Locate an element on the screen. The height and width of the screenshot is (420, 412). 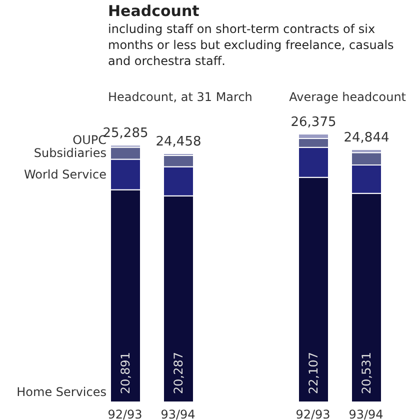
series-label: Subsidiaries is located at coordinates (70, 153).